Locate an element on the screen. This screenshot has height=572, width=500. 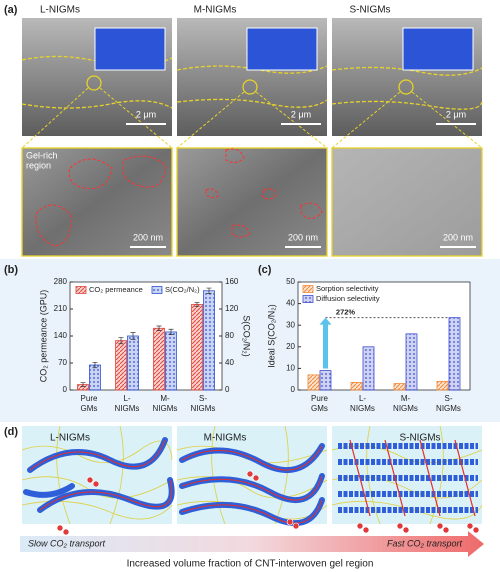
x-tick-label: Pure is located at coordinates (319, 398).